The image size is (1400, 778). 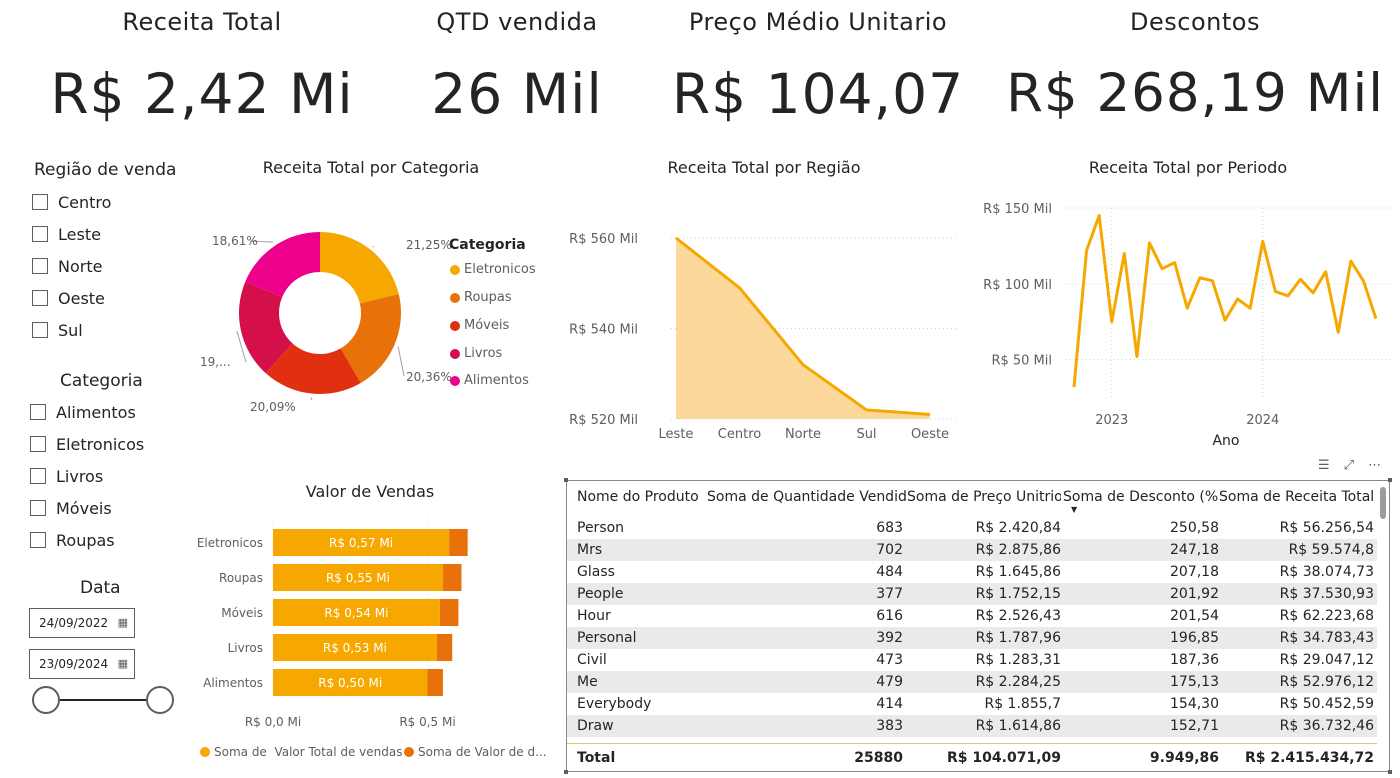 I want to click on line-chart: R$ 150 Mil R$ 100 Mil R$ 50 Mil 2023 2024 Ano, so click(x=1184, y=322).